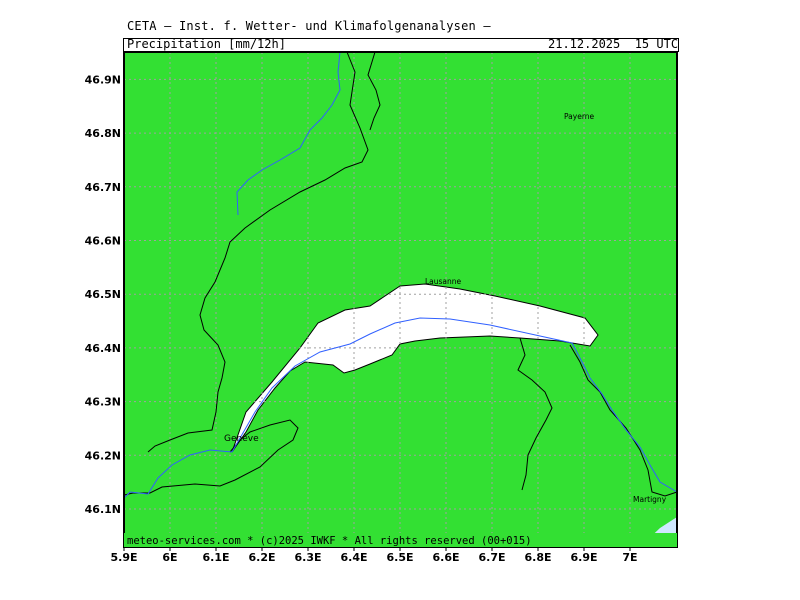 The image size is (800, 600). What do you see at coordinates (443, 281) in the screenshot?
I see `city-label-lausanne: Lausanne` at bounding box center [443, 281].